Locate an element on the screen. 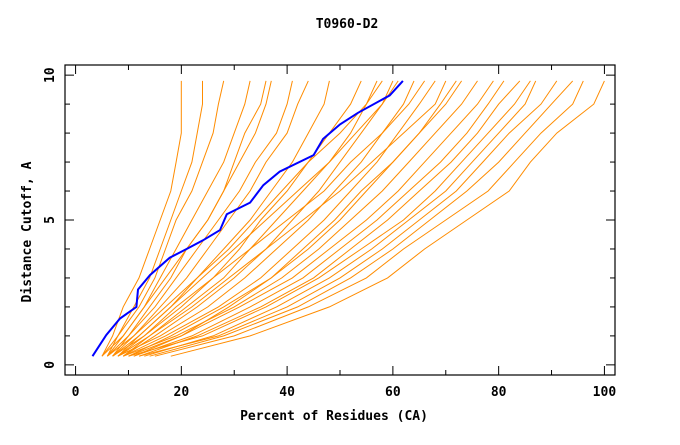  x-tick-label: 60 is located at coordinates (393, 392).